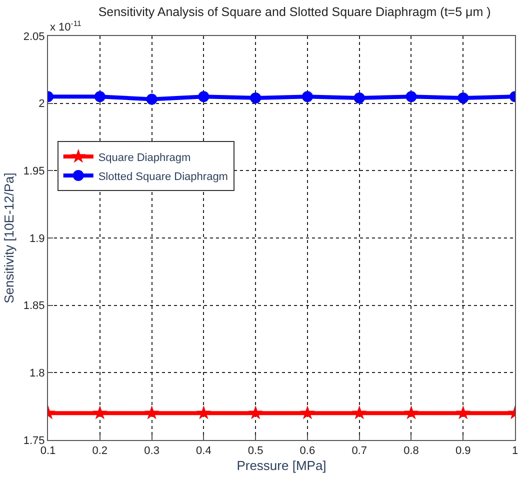 The height and width of the screenshot is (484, 526). Describe the element at coordinates (100, 451) in the screenshot. I see `x-tick-label: 0.2` at that location.